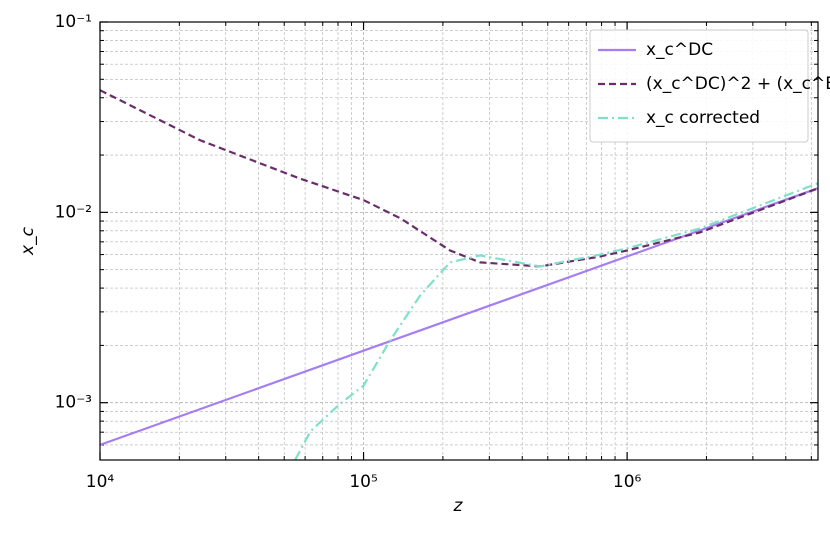  What do you see at coordinates (100, 482) in the screenshot?
I see `x-tick-label: 10⁴` at bounding box center [100, 482].